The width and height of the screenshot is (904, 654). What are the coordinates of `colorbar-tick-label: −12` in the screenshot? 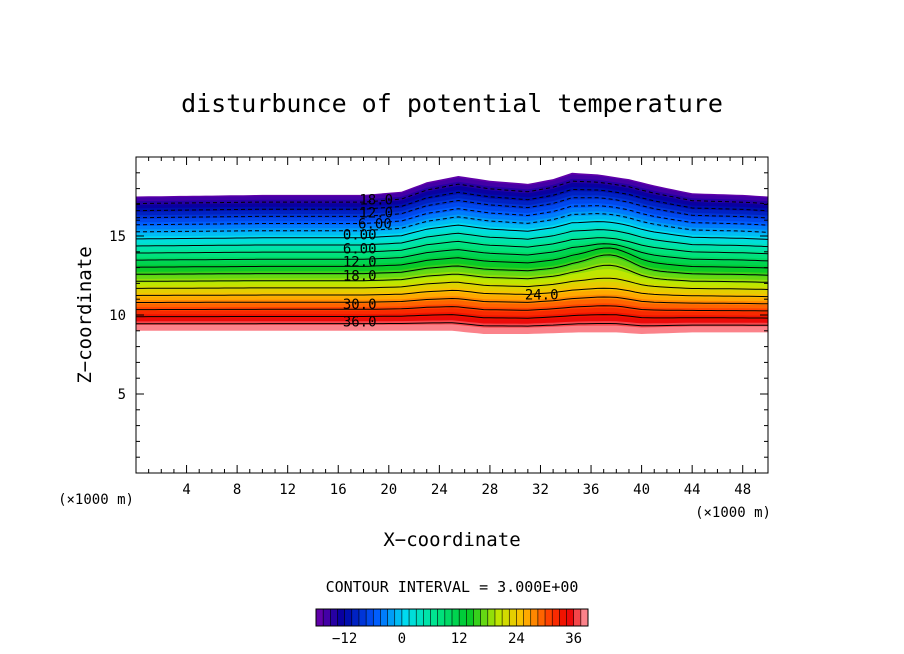 It's located at (344, 639).